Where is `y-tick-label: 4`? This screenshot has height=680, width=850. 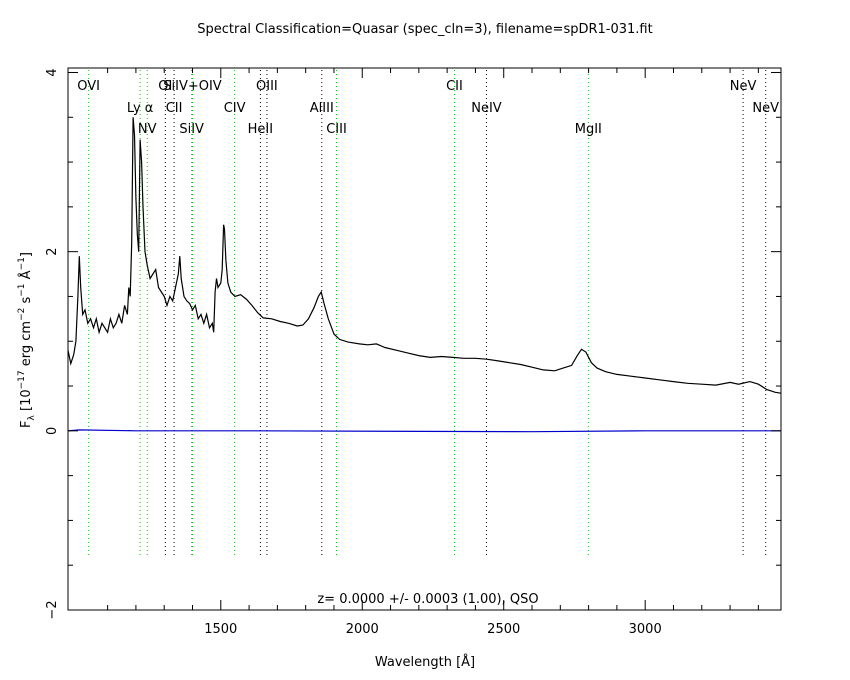 y-tick-label: 4 is located at coordinates (52, 72).